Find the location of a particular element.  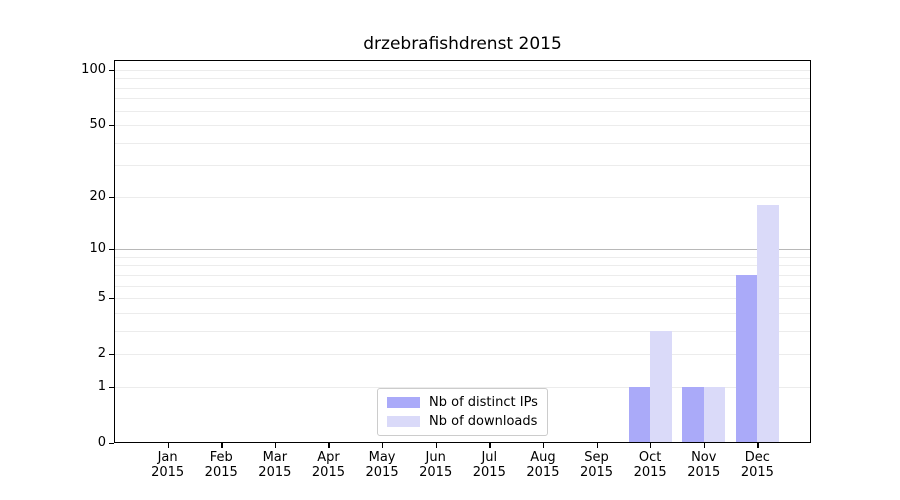

x-tick-label: Oct 2015 is located at coordinates (650, 465).